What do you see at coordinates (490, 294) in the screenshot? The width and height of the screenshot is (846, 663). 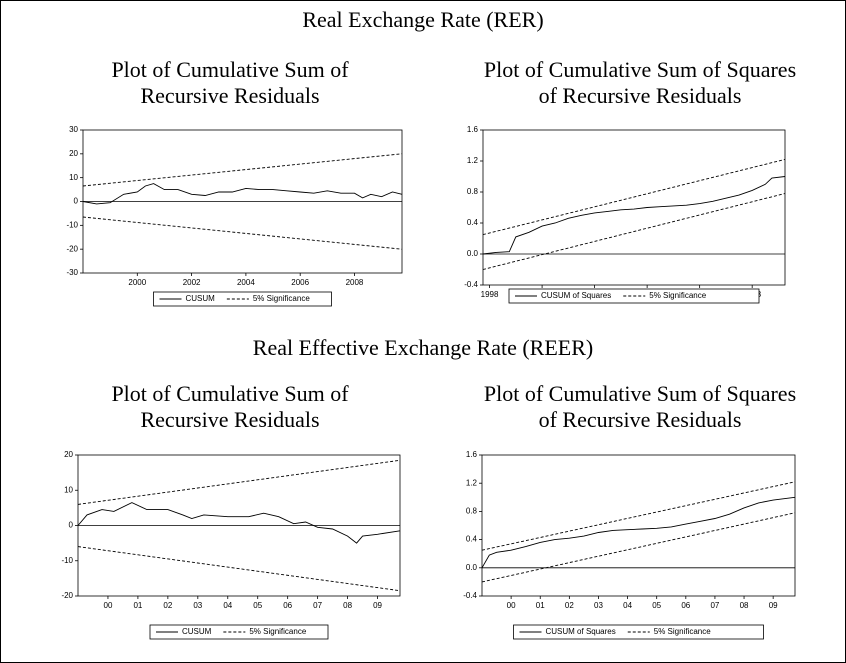 I see `x-tick-label: 1998` at bounding box center [490, 294].